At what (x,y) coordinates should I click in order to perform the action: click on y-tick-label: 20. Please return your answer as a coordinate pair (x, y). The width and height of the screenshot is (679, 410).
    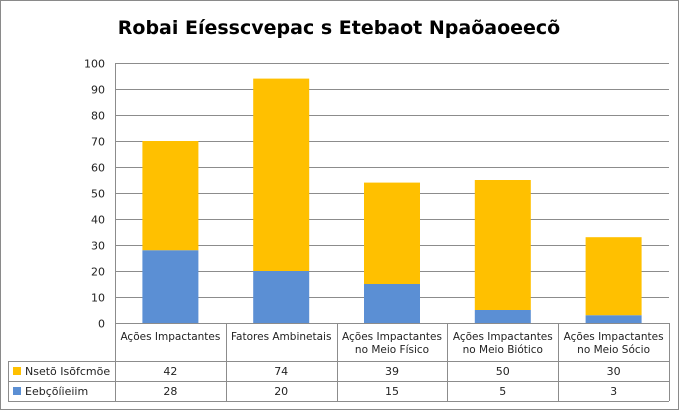
    Looking at the image, I should click on (98, 272).